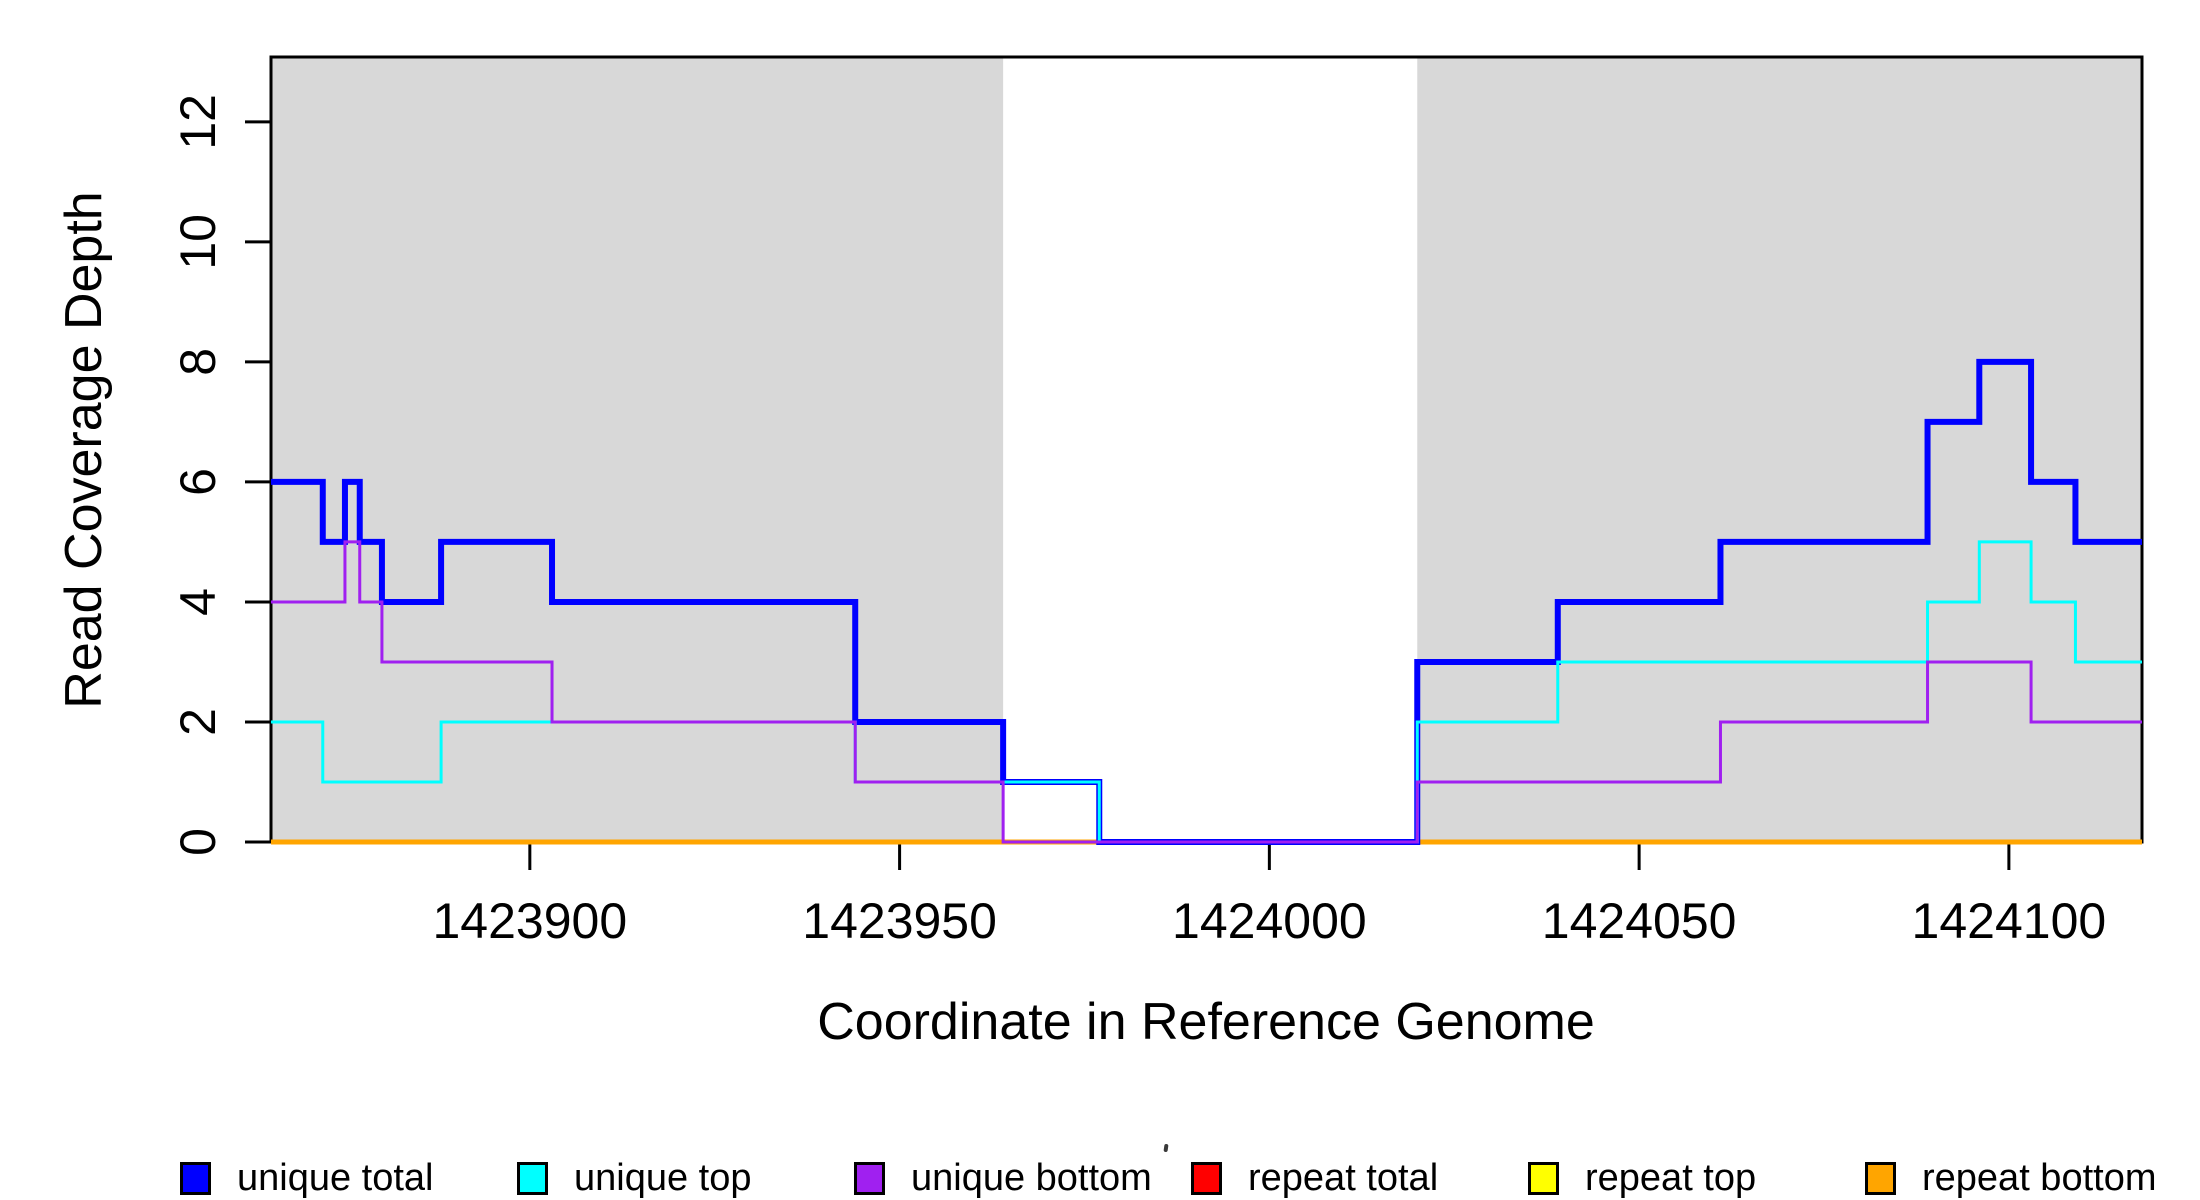 This screenshot has height=1200, width=2200. Describe the element at coordinates (1639, 921) in the screenshot. I see `x-tick-label: 1424050` at that location.